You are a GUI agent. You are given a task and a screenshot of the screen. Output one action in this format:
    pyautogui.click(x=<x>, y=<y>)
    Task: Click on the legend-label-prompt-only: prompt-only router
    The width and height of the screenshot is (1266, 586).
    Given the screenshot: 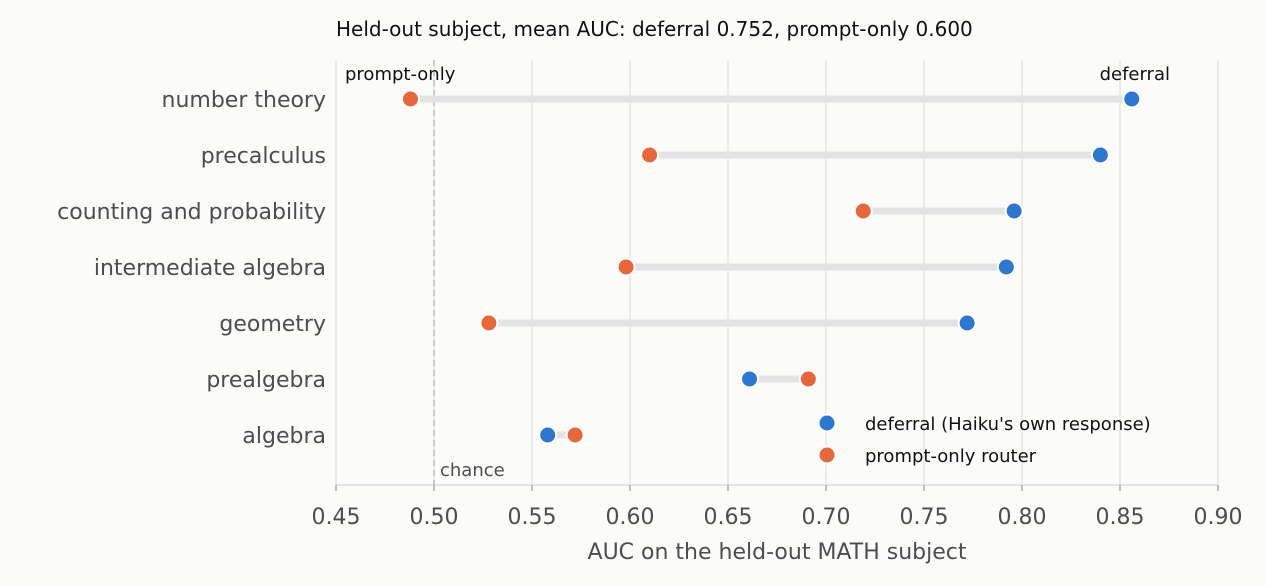 What is the action you would take?
    pyautogui.click(x=951, y=456)
    